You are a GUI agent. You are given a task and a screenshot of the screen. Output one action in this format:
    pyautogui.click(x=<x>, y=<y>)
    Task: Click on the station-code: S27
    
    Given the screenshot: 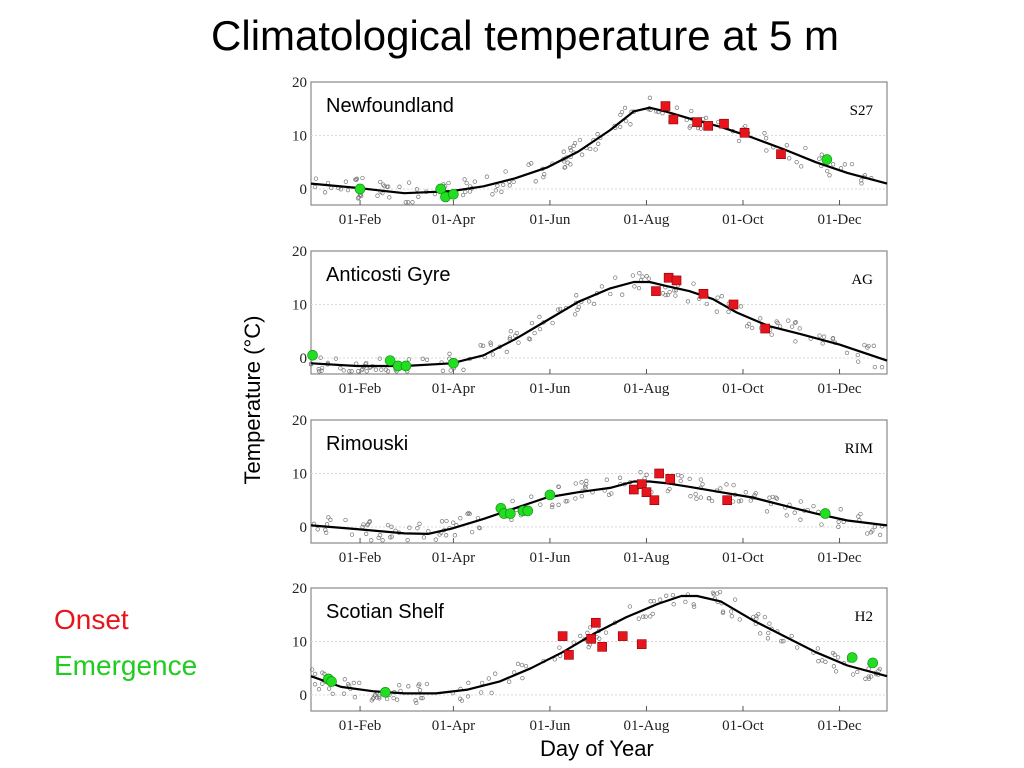 What is the action you would take?
    pyautogui.click(x=862, y=111)
    